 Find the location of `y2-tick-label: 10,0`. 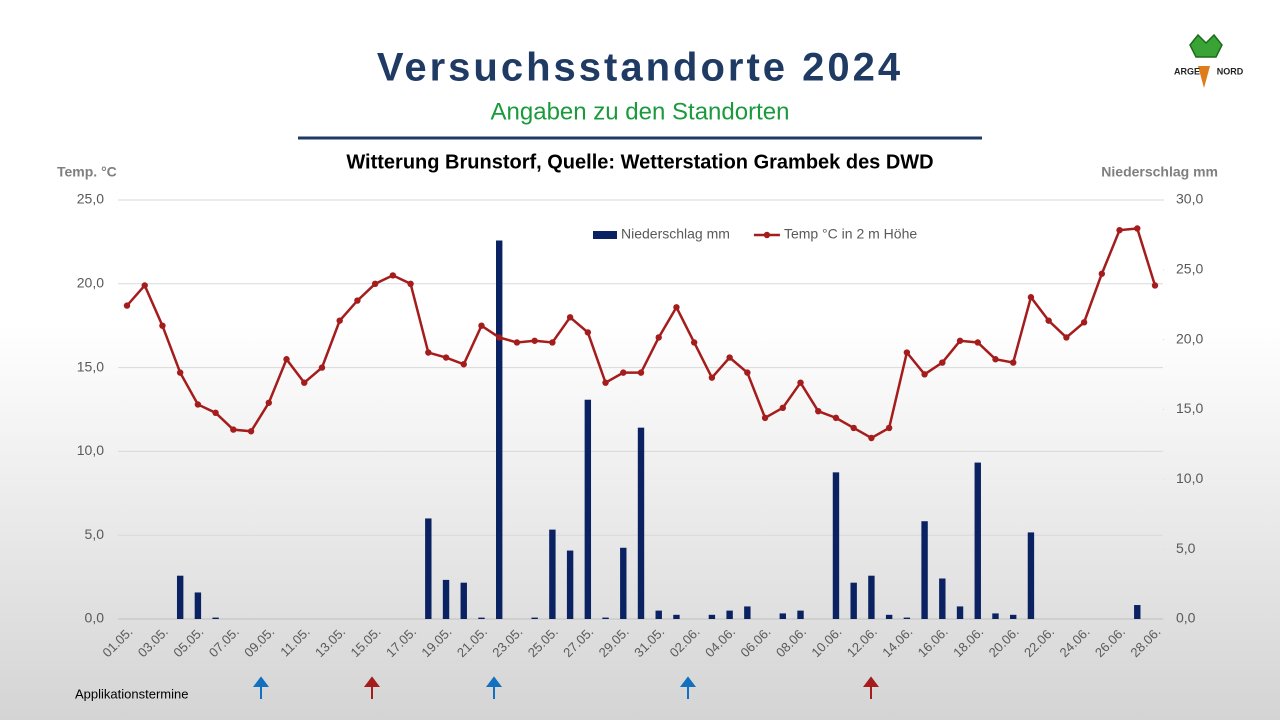

y2-tick-label: 10,0 is located at coordinates (1189, 478).